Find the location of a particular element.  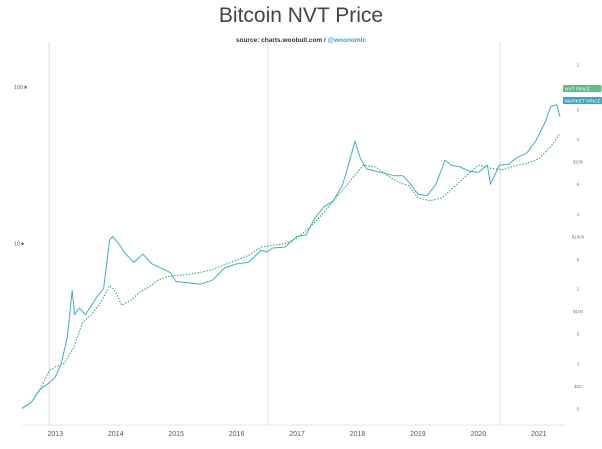

source-handle-link: @woonomic is located at coordinates (347, 40).